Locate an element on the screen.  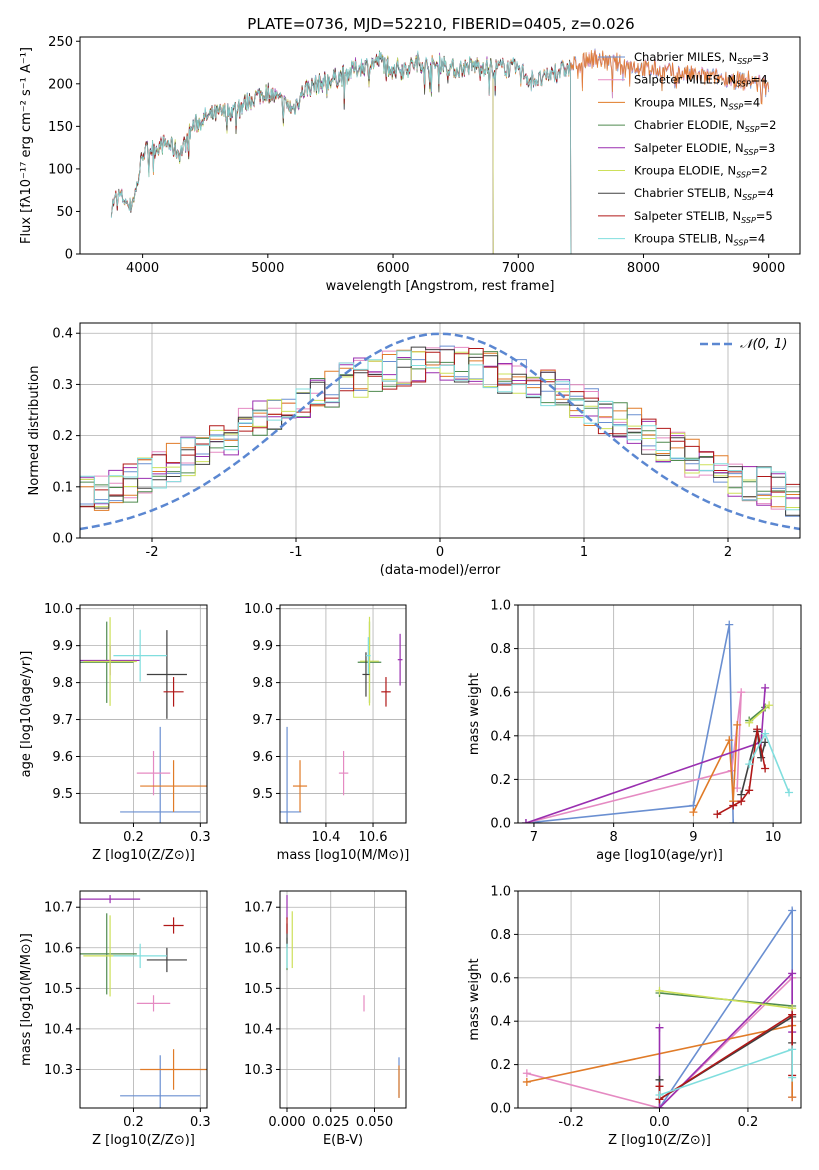
x-axis-label: (data-model)/error is located at coordinates (440, 570).